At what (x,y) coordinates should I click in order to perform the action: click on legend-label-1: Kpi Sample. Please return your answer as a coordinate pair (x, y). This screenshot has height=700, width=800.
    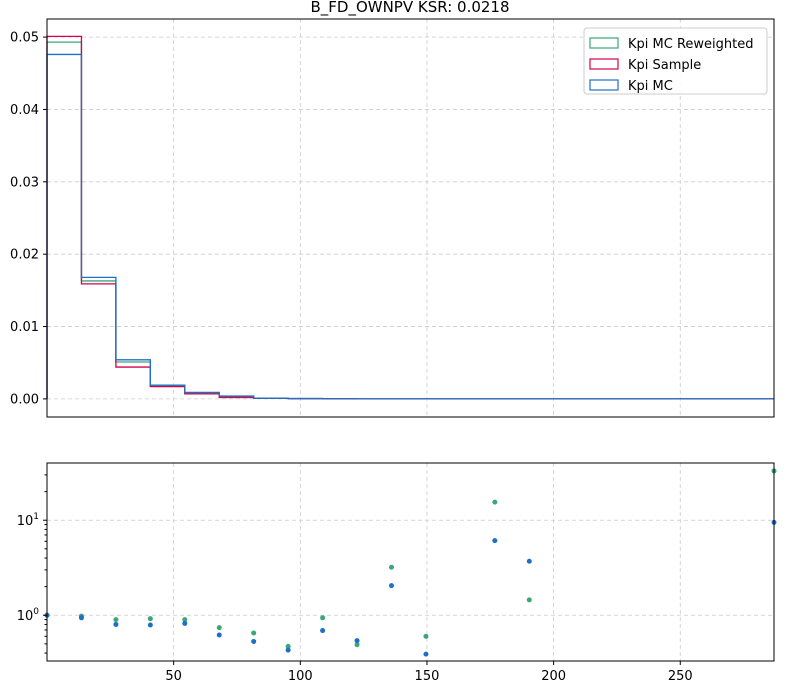
    Looking at the image, I should click on (664, 65).